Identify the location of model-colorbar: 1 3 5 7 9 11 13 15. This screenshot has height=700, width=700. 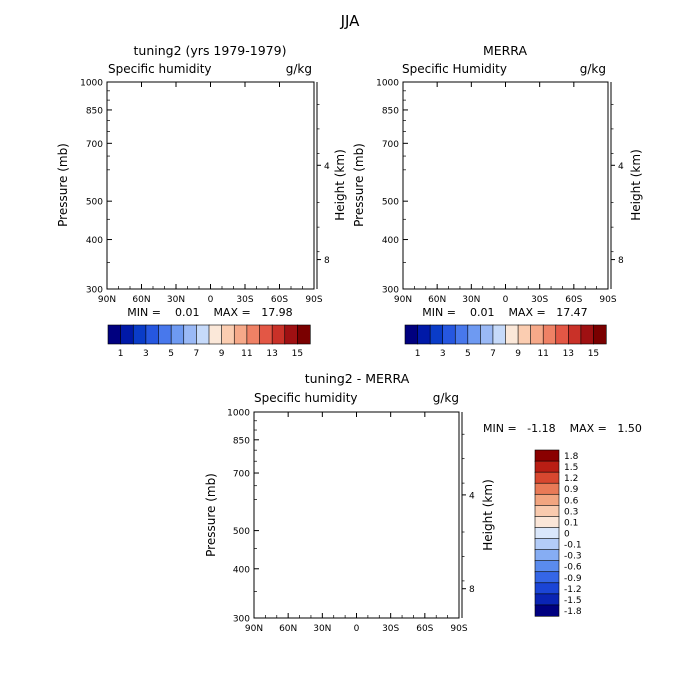
(209, 341).